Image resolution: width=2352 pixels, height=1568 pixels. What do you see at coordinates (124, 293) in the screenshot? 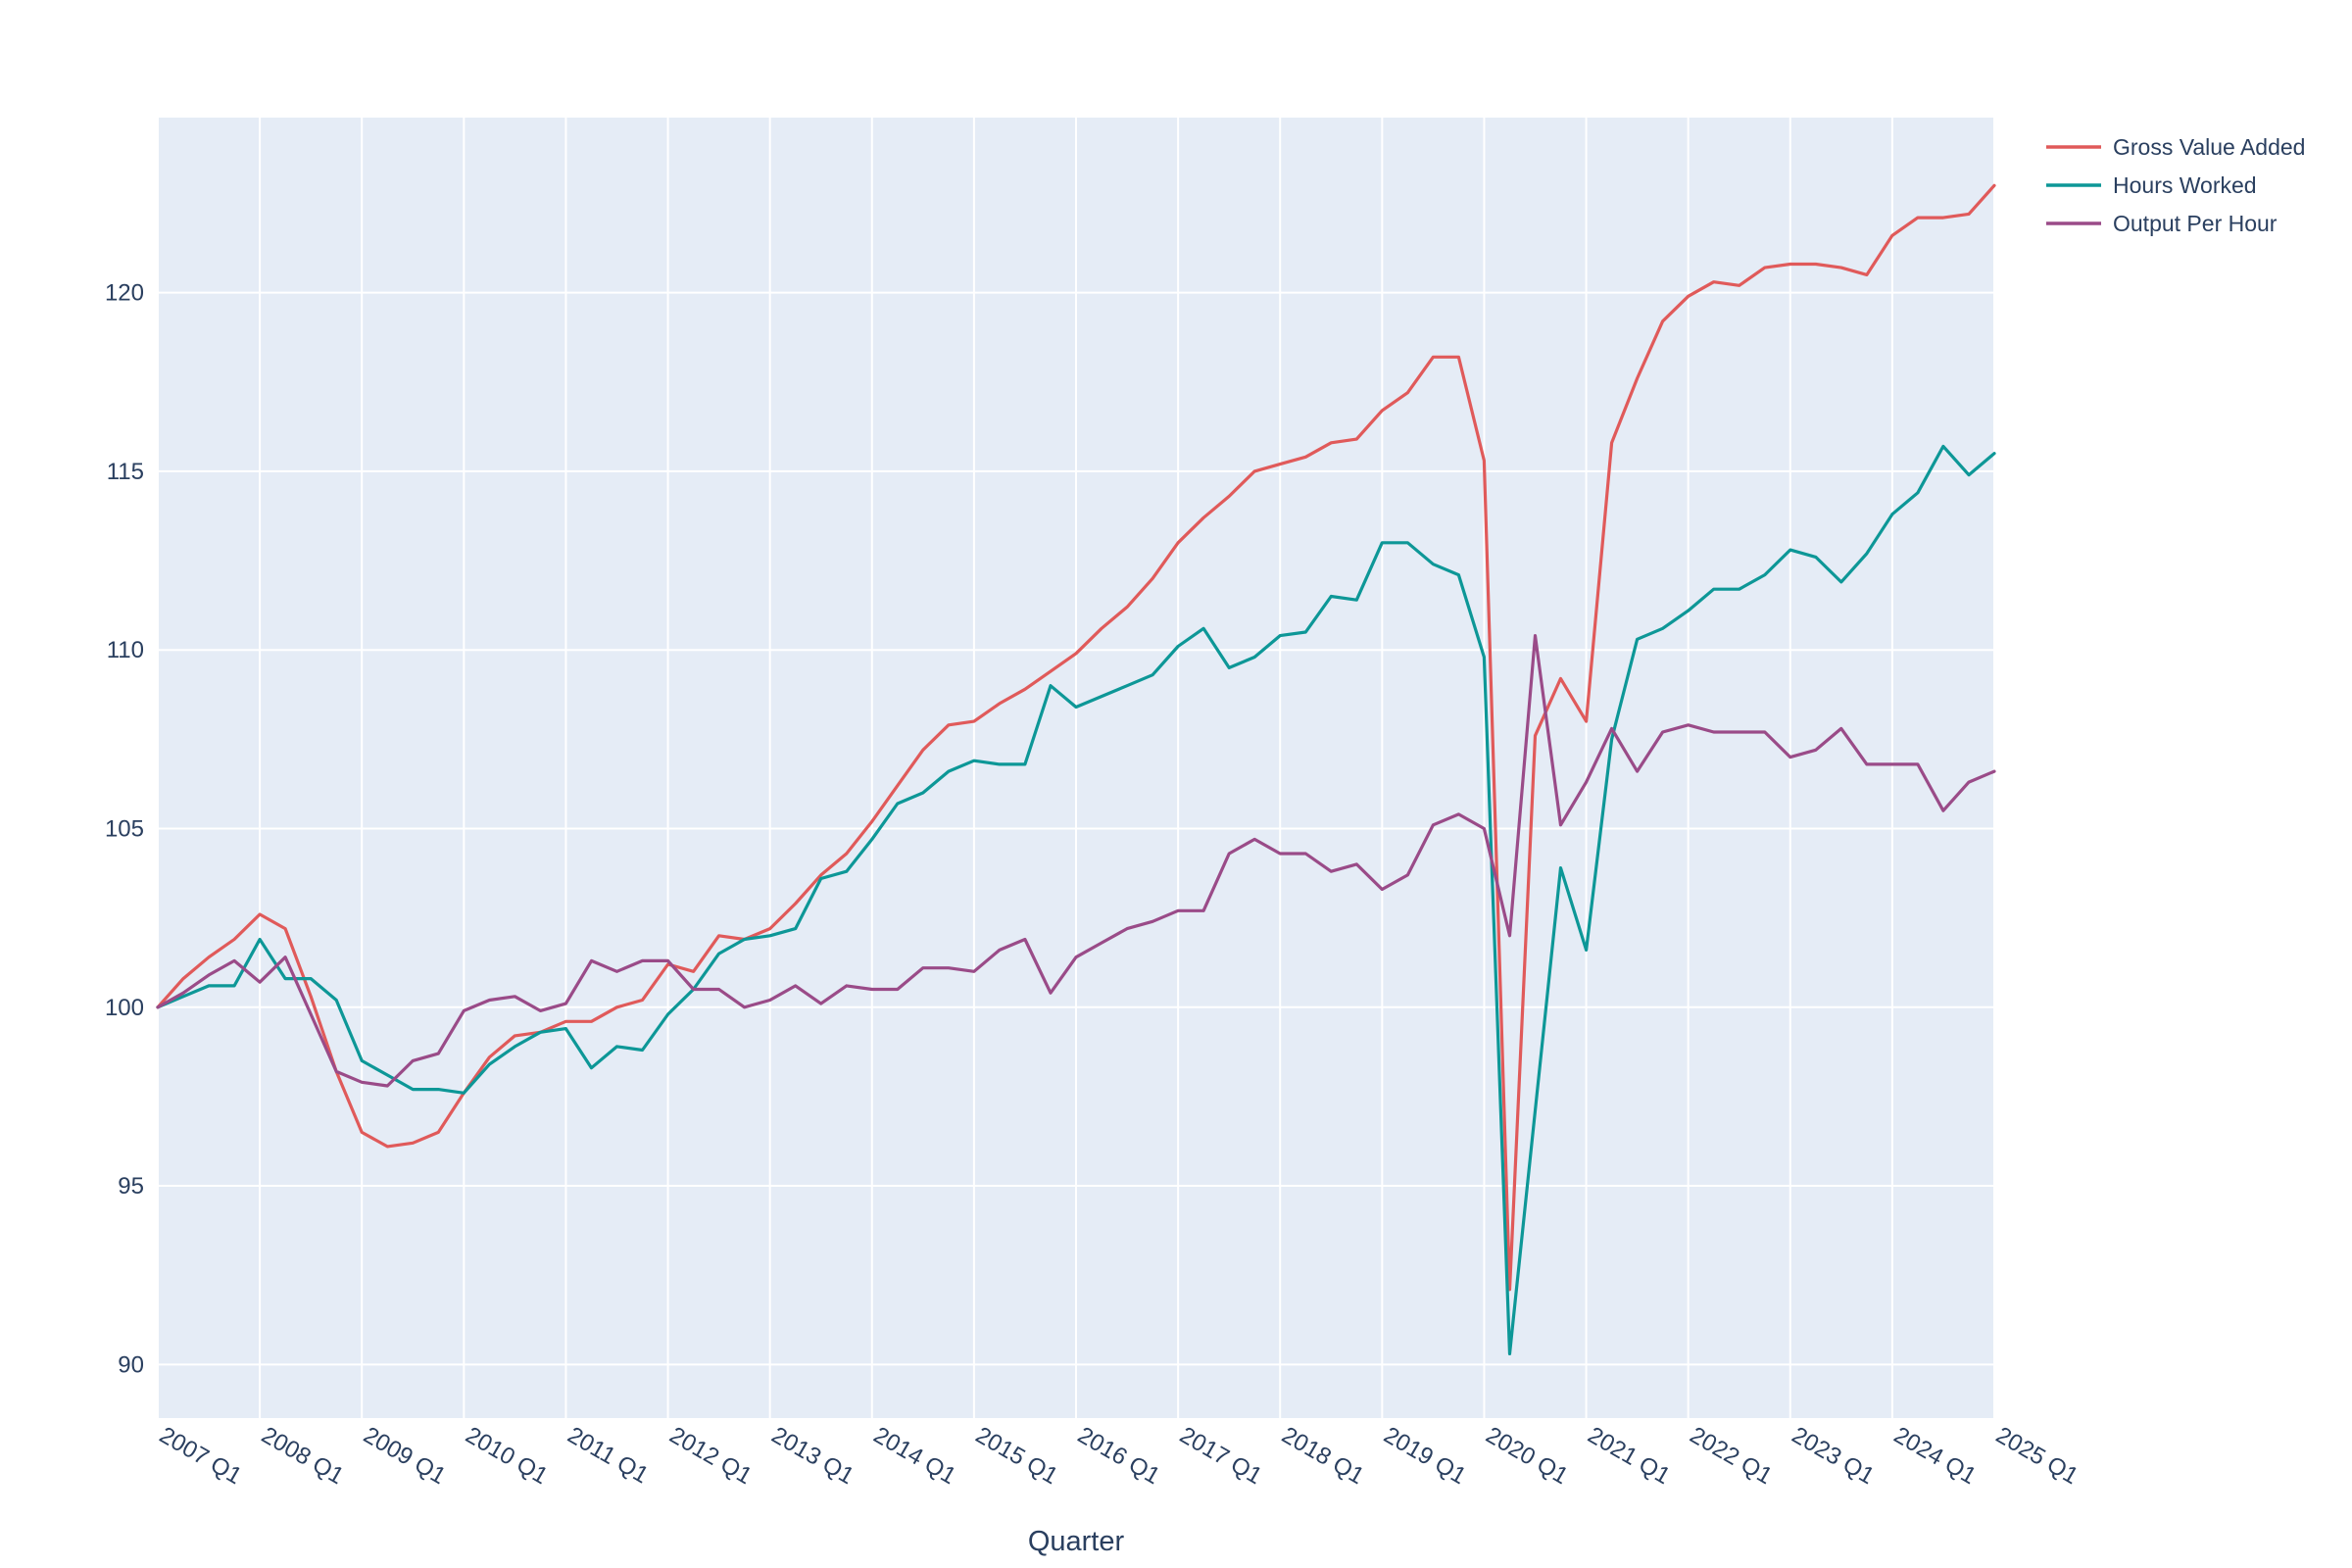
I see `y-tick-label: 120` at bounding box center [124, 293].